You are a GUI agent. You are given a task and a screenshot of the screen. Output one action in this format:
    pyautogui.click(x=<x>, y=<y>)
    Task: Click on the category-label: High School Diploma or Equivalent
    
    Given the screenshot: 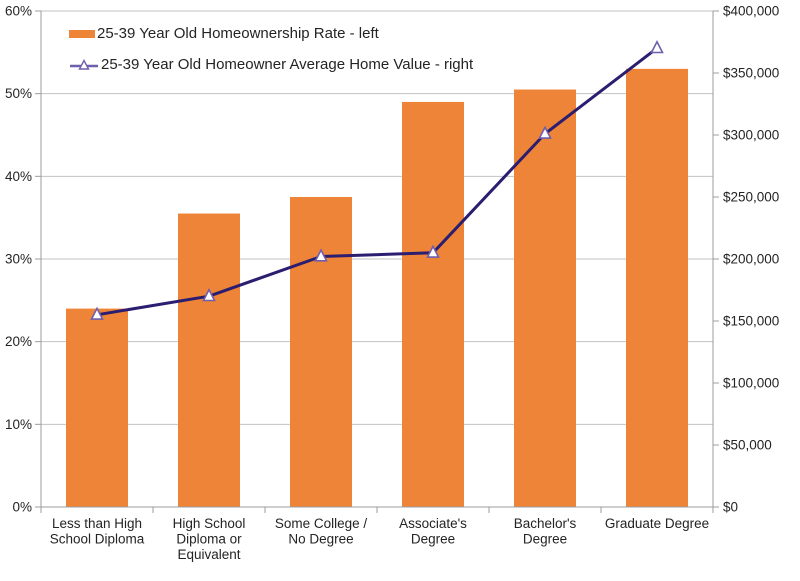 What is the action you would take?
    pyautogui.click(x=209, y=539)
    